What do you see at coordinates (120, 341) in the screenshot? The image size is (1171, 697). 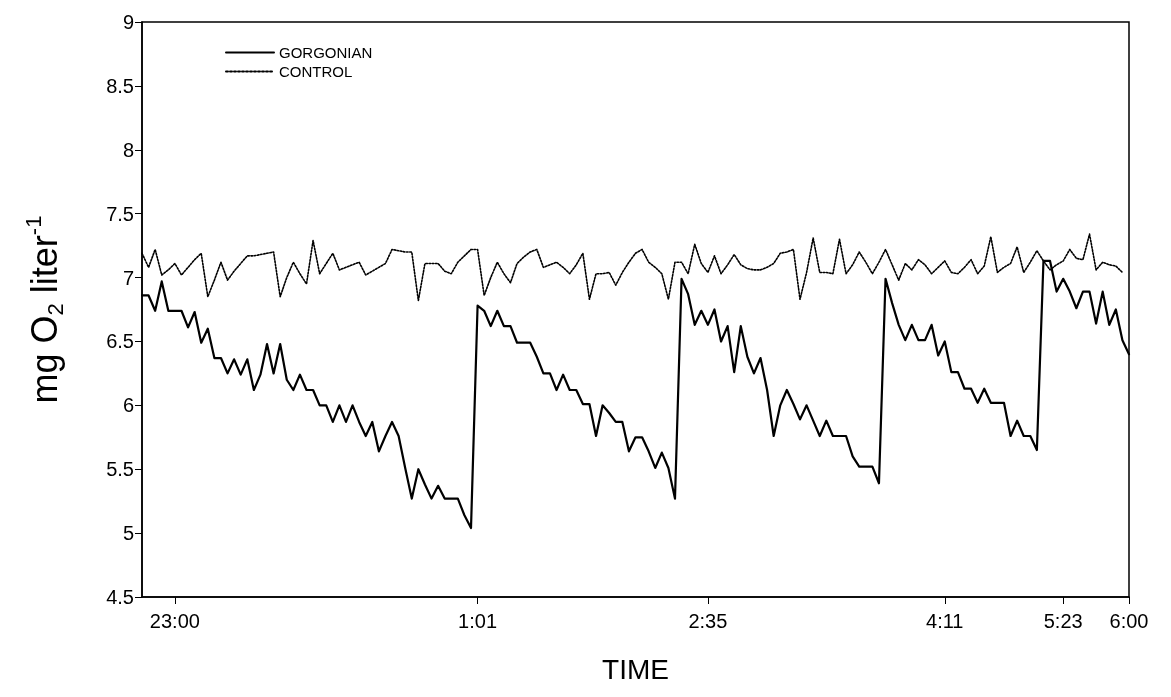 I see `y-tick-label: 6.5` at bounding box center [120, 341].